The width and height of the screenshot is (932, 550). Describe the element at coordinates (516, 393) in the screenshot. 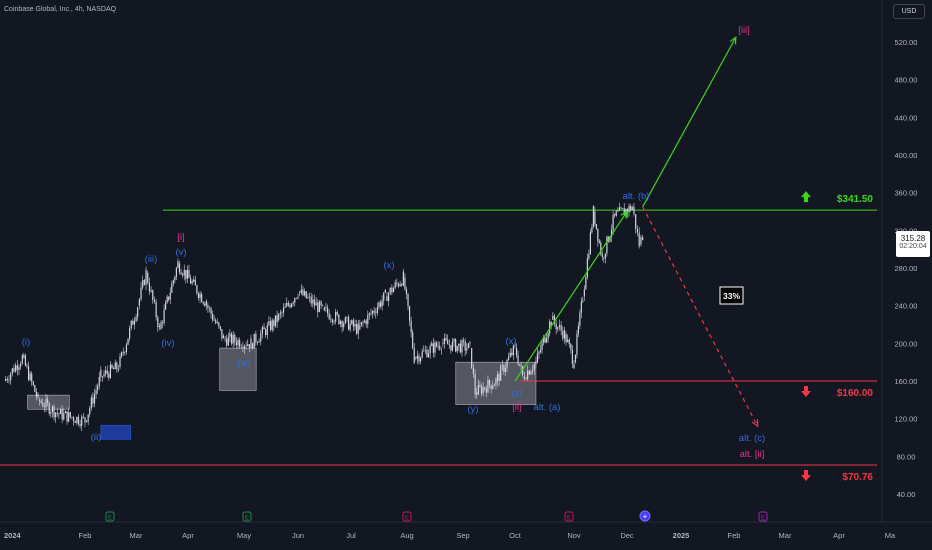

I see `wave-label: (z)` at that location.